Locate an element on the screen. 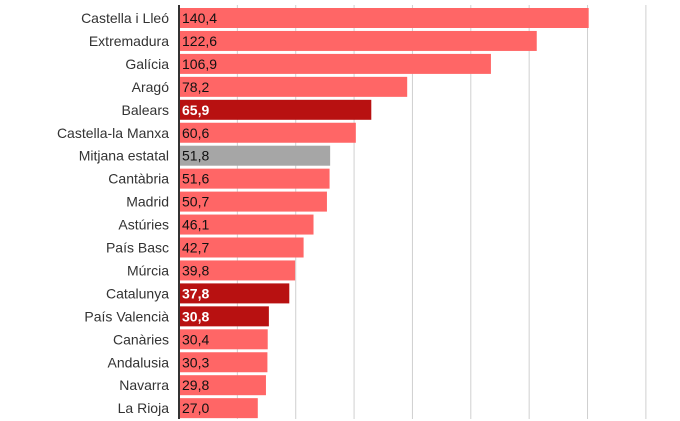 This screenshot has height=421, width=680. category-label: Castella-la Manxa is located at coordinates (113, 133).